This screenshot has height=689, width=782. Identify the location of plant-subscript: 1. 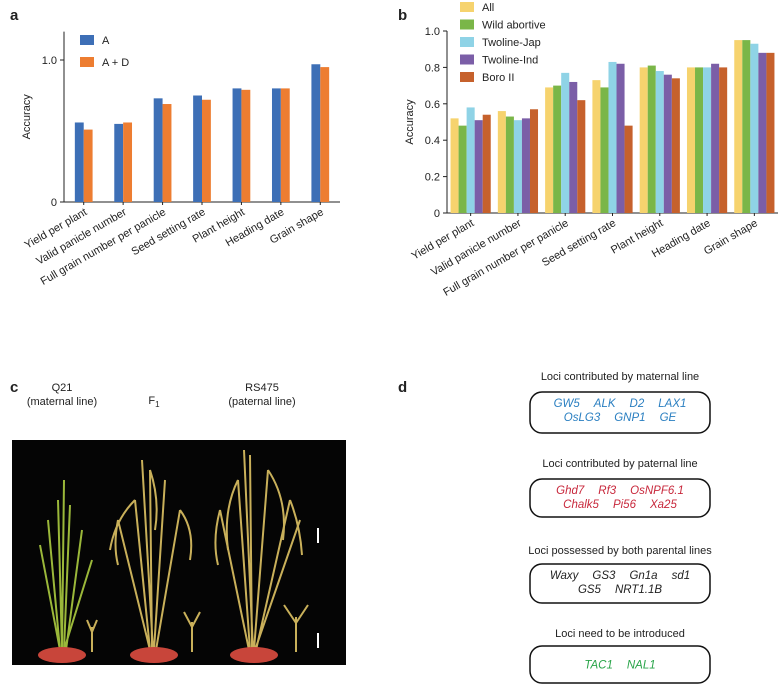
(157, 404).